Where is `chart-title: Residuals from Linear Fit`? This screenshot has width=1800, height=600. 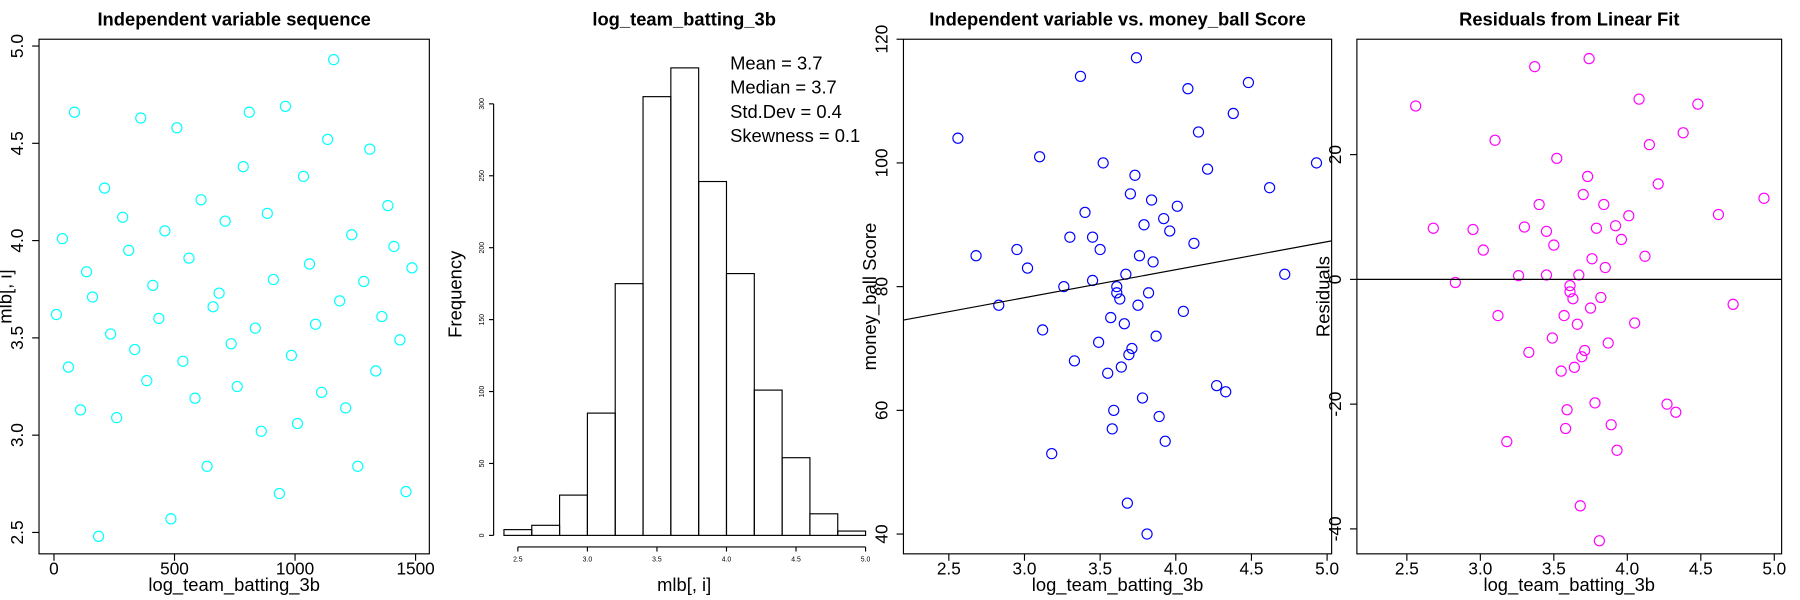 chart-title: Residuals from Linear Fit is located at coordinates (1569, 19).